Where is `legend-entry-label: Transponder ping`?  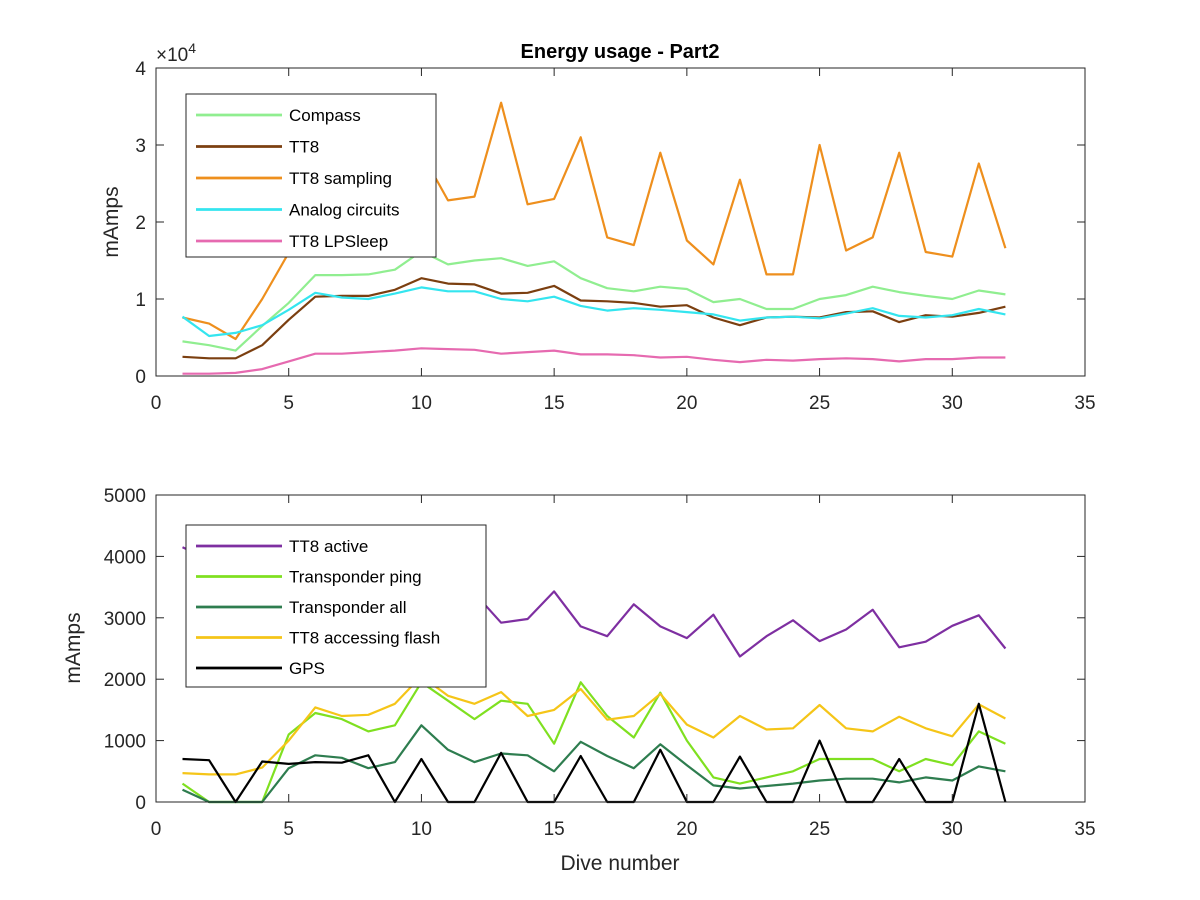
legend-entry-label: Transponder ping is located at coordinates (355, 577).